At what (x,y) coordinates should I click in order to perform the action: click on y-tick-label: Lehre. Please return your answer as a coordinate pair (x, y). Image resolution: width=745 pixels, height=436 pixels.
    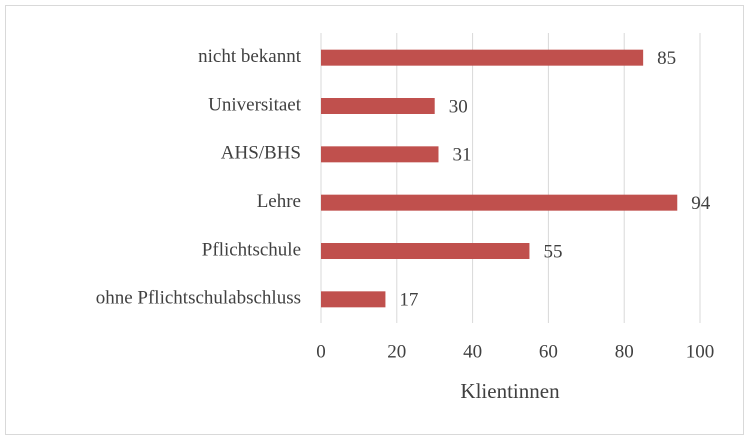
    Looking at the image, I should click on (279, 201).